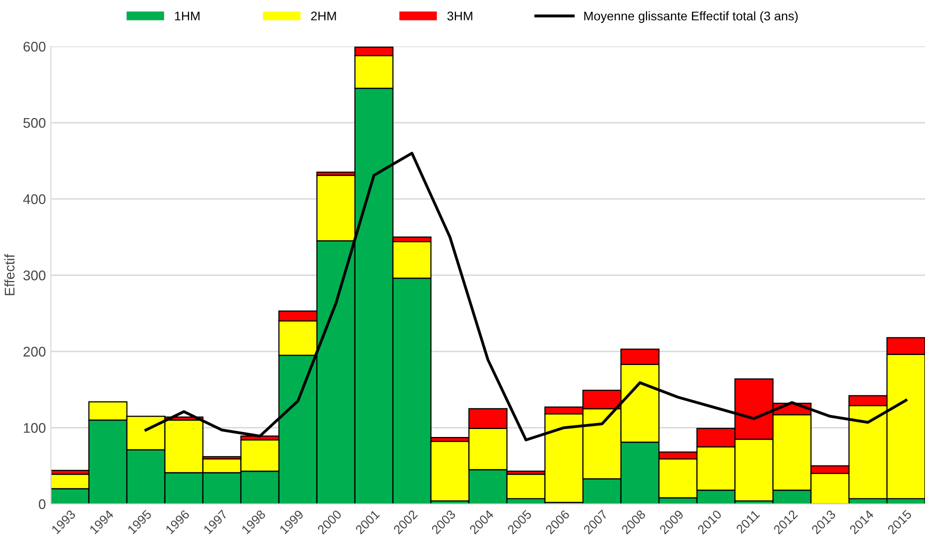 The image size is (925, 546). I want to click on y-tick-label: 600, so click(35, 47).